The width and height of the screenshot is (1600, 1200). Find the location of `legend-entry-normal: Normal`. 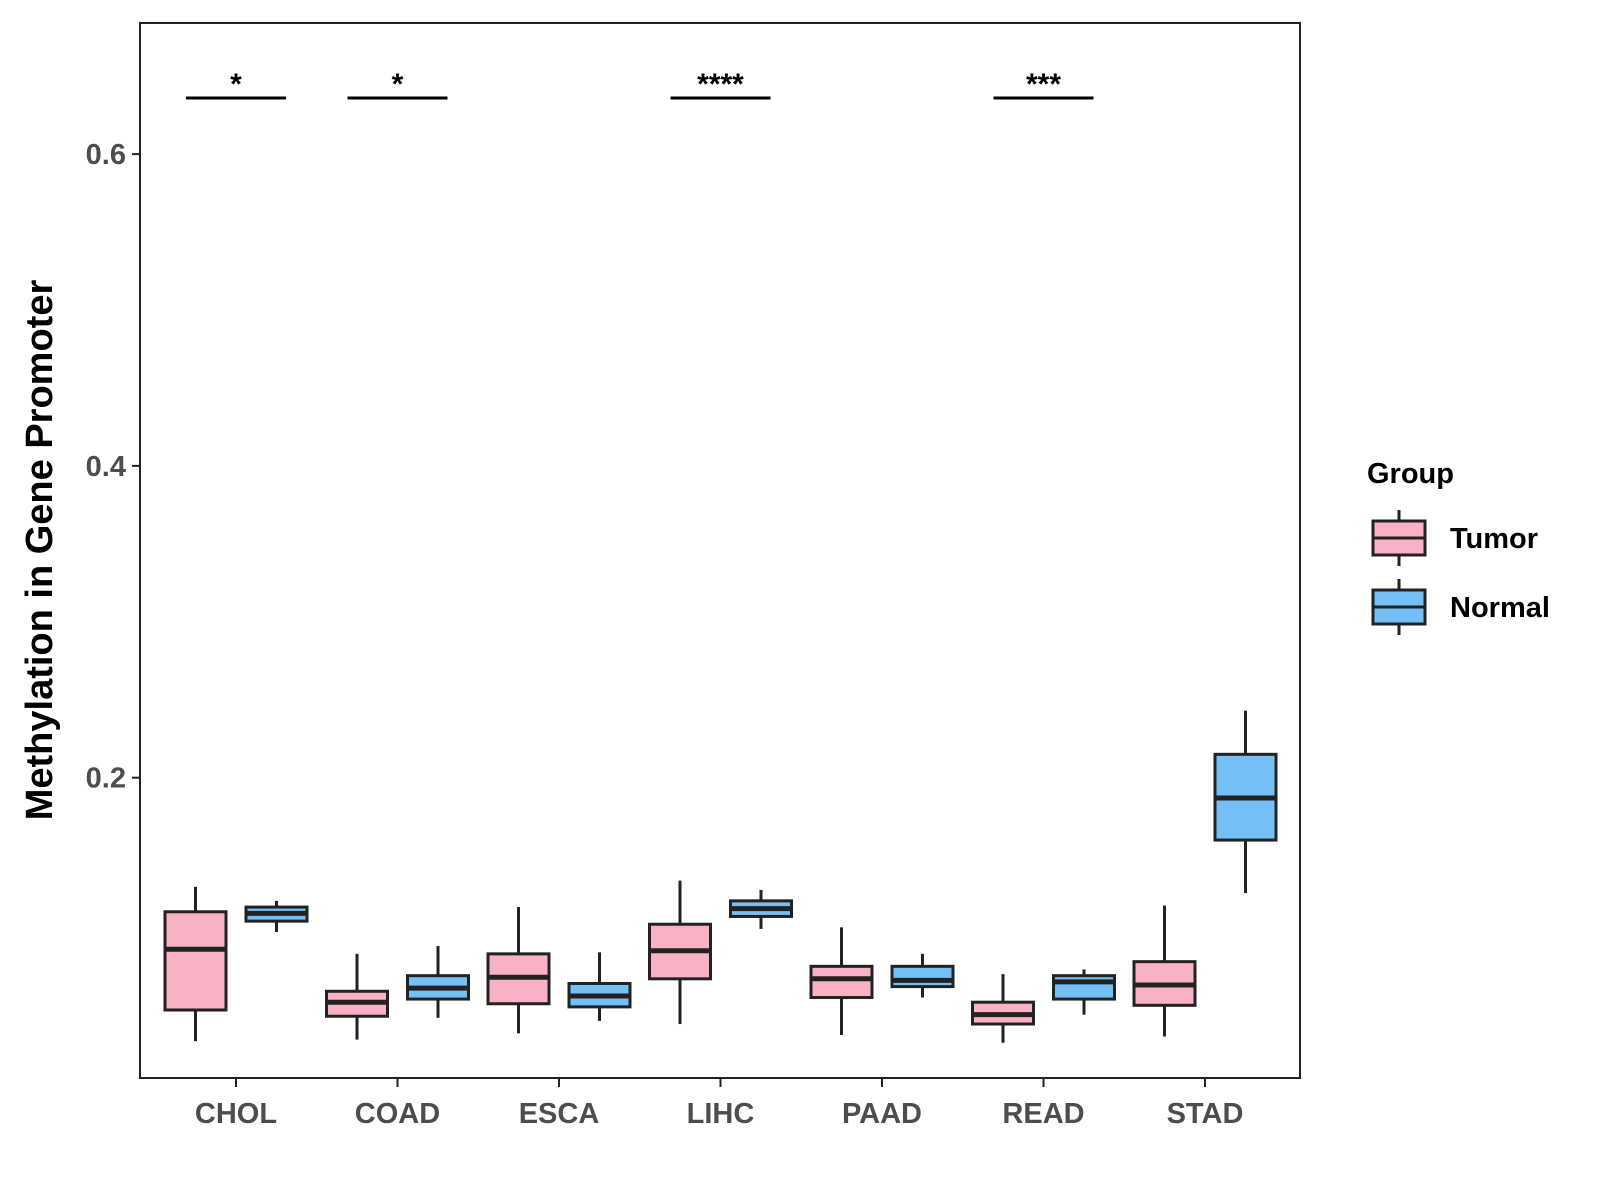

legend-entry-normal: Normal is located at coordinates (1460, 607).